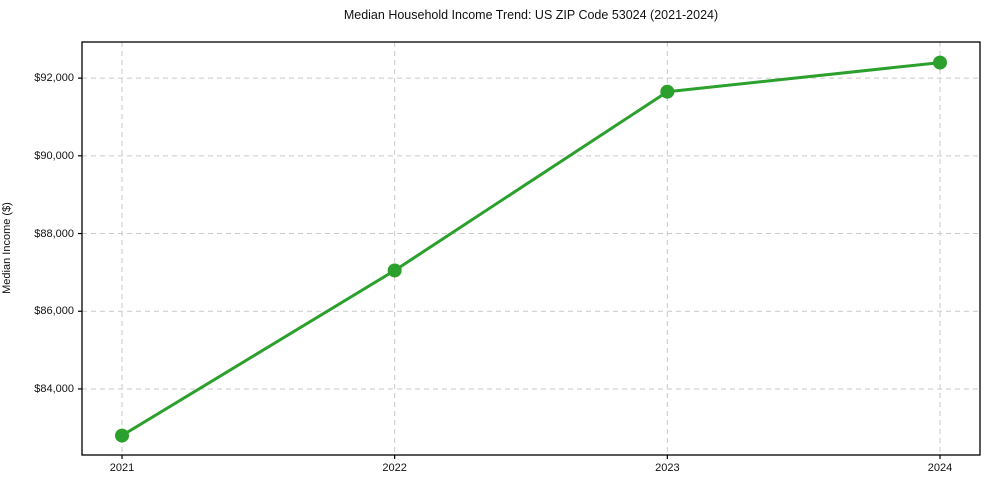  Describe the element at coordinates (394, 270) in the screenshot. I see `data-point-2022` at that location.